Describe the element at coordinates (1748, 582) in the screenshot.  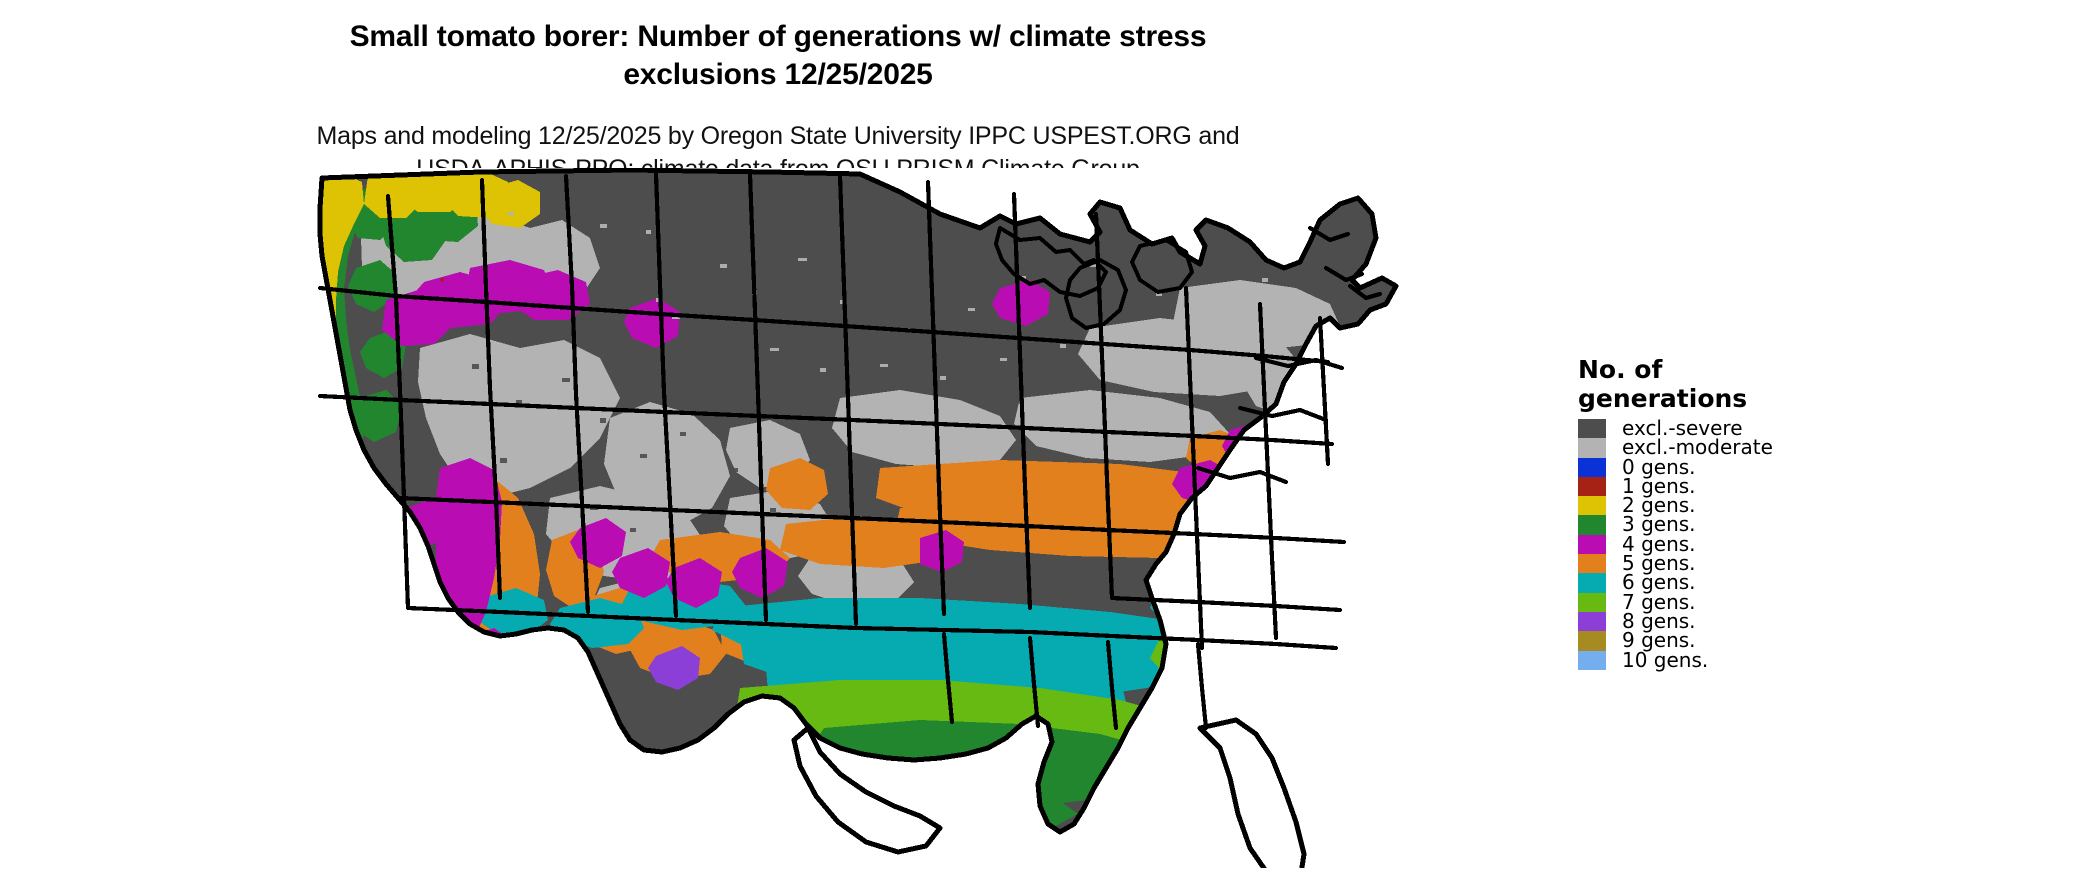
I see `legend-item: 6 gens.` at that location.